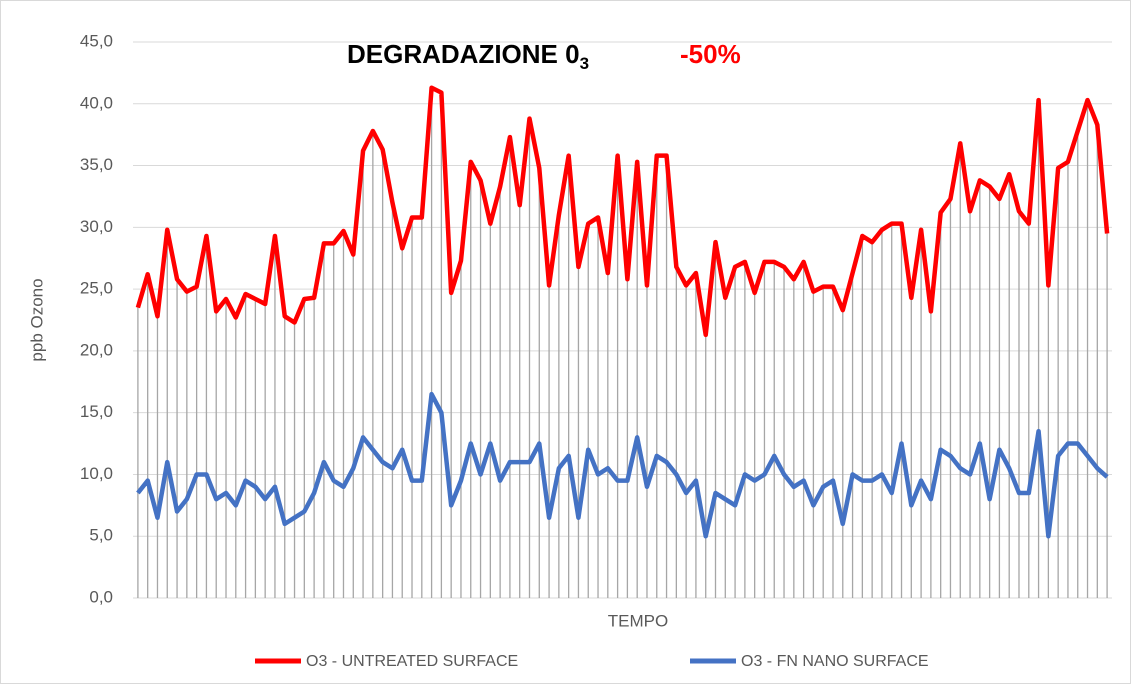 The image size is (1131, 684). Describe the element at coordinates (96, 102) in the screenshot. I see `y-tick-label: 40,0` at that location.